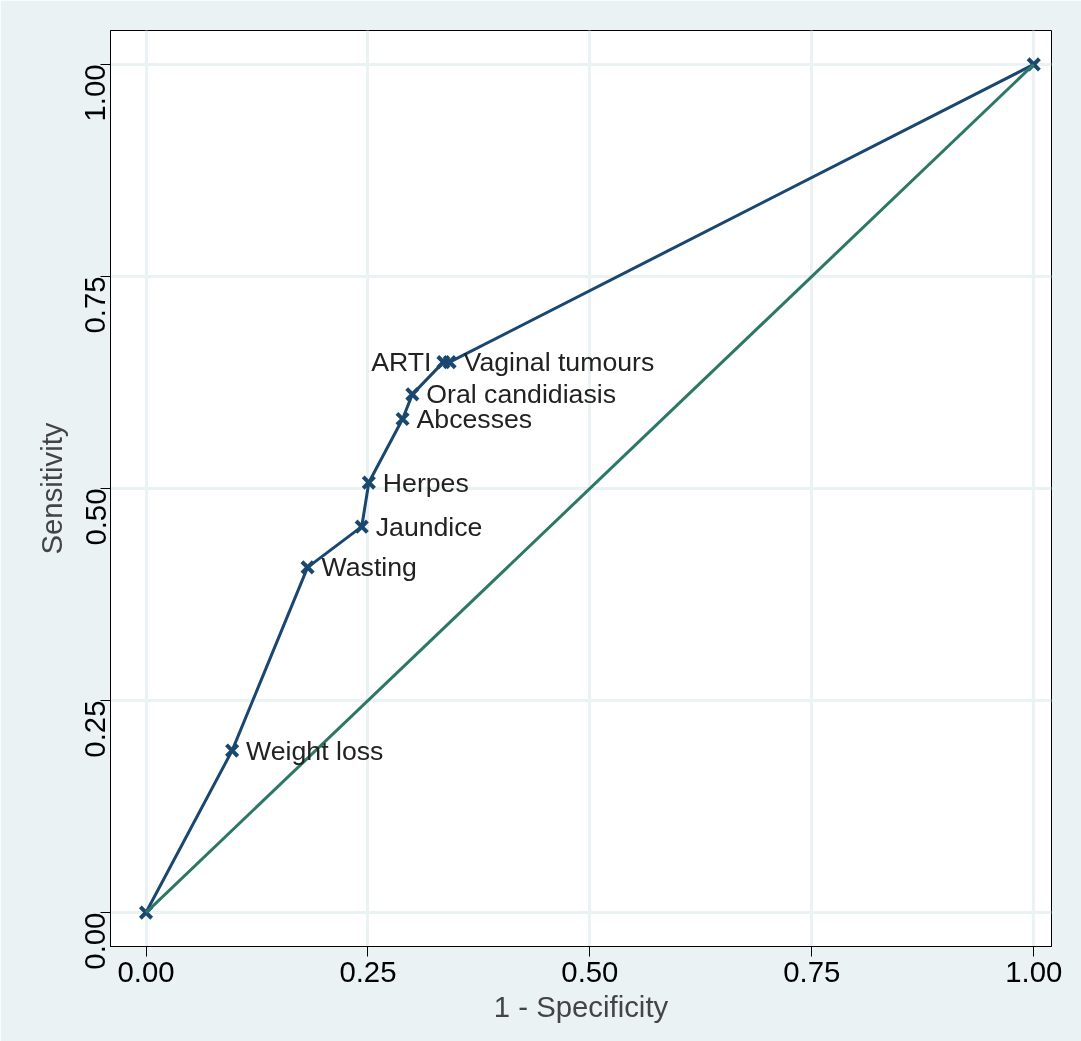 This screenshot has width=1081, height=1041. Describe the element at coordinates (812, 971) in the screenshot. I see `x-tick-label: 0.75` at that location.